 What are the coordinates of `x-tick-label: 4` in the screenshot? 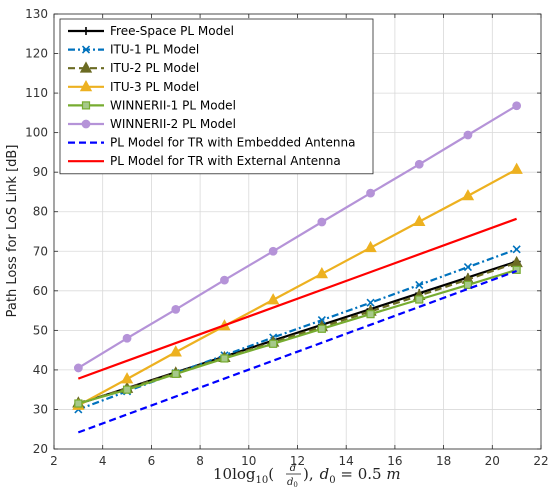 It's located at (103, 461).